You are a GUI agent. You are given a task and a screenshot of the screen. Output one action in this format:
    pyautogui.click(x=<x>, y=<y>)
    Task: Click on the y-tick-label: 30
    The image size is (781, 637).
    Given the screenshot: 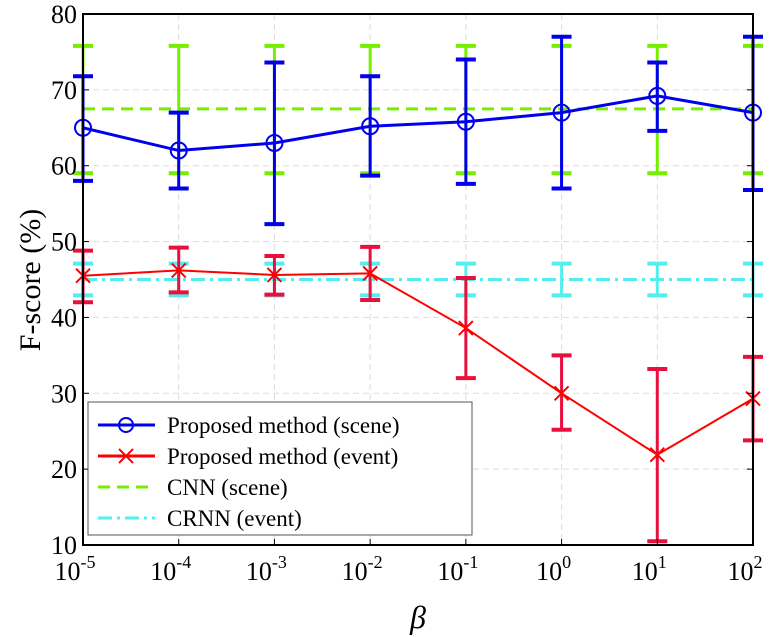 What is the action you would take?
    pyautogui.click(x=64, y=393)
    